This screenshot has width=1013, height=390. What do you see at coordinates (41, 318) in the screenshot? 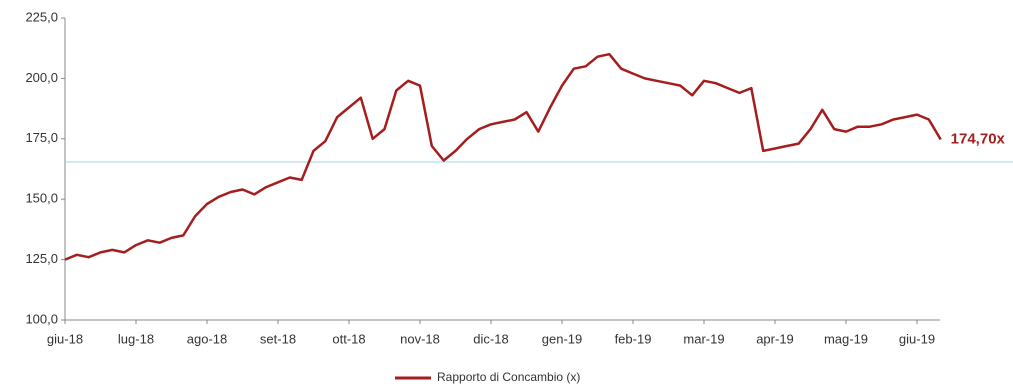
I see `y-tick-label: 100,0` at bounding box center [41, 318].